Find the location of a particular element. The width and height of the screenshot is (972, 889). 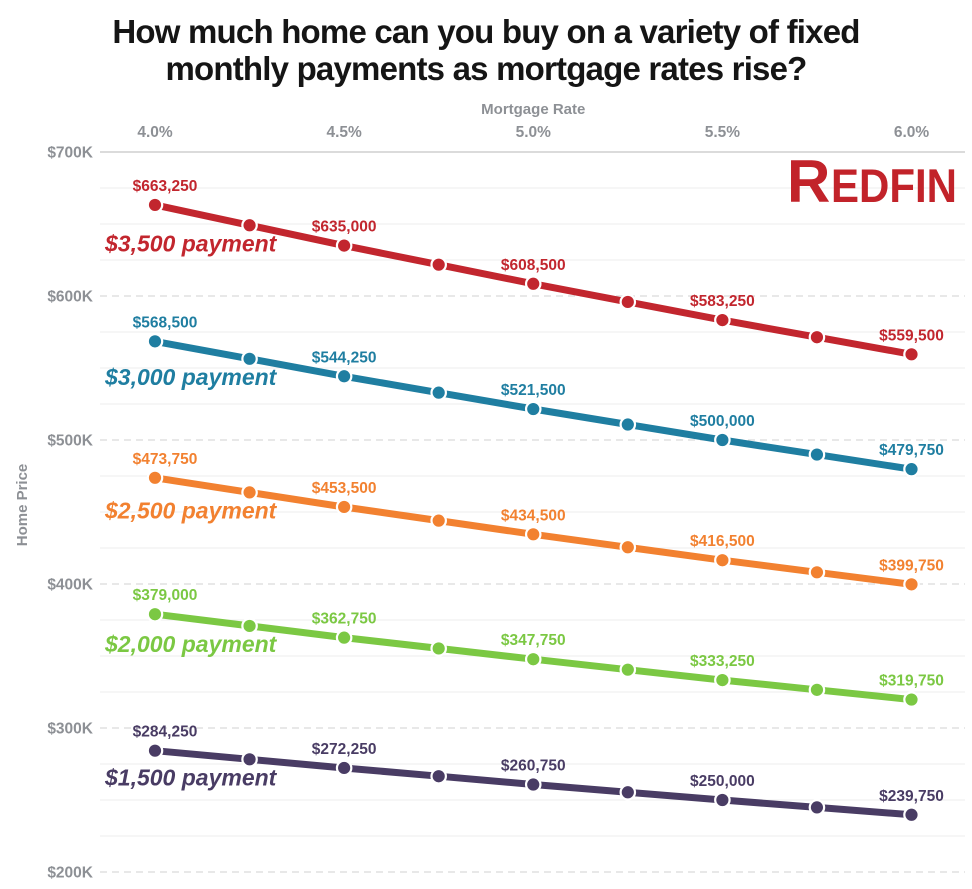

x-tick-label: 4.0% is located at coordinates (155, 132).